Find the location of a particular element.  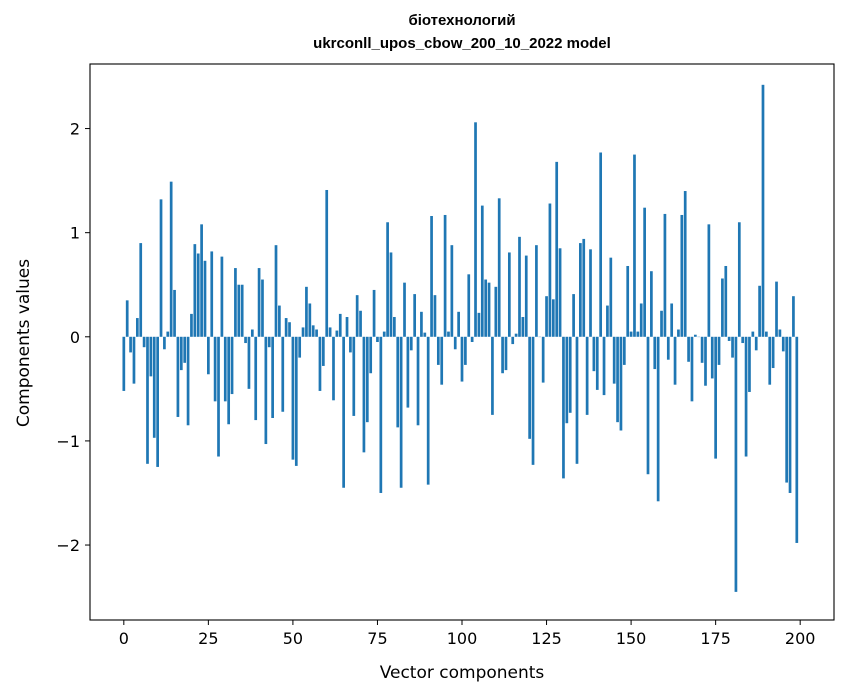

x-ticks: 0 25 50 75 100 125 150 175 200 is located at coordinates (467, 634).